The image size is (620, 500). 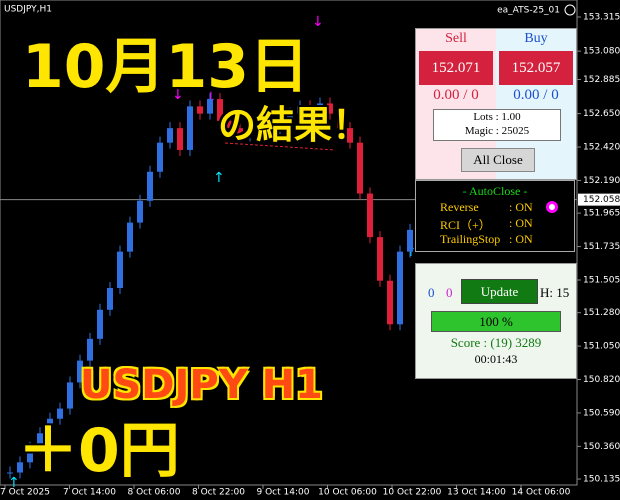 I want to click on price-tag, so click(x=599, y=199).